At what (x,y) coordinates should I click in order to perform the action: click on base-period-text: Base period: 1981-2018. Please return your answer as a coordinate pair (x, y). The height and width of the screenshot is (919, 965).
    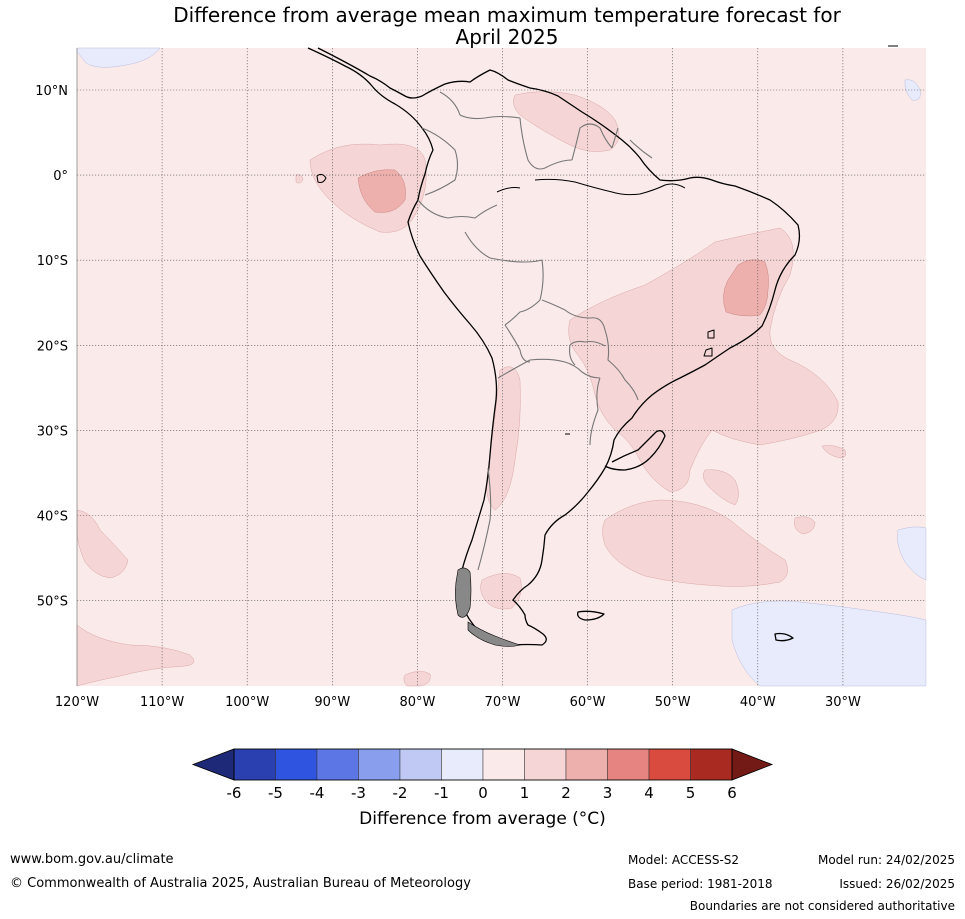
    Looking at the image, I should click on (700, 884).